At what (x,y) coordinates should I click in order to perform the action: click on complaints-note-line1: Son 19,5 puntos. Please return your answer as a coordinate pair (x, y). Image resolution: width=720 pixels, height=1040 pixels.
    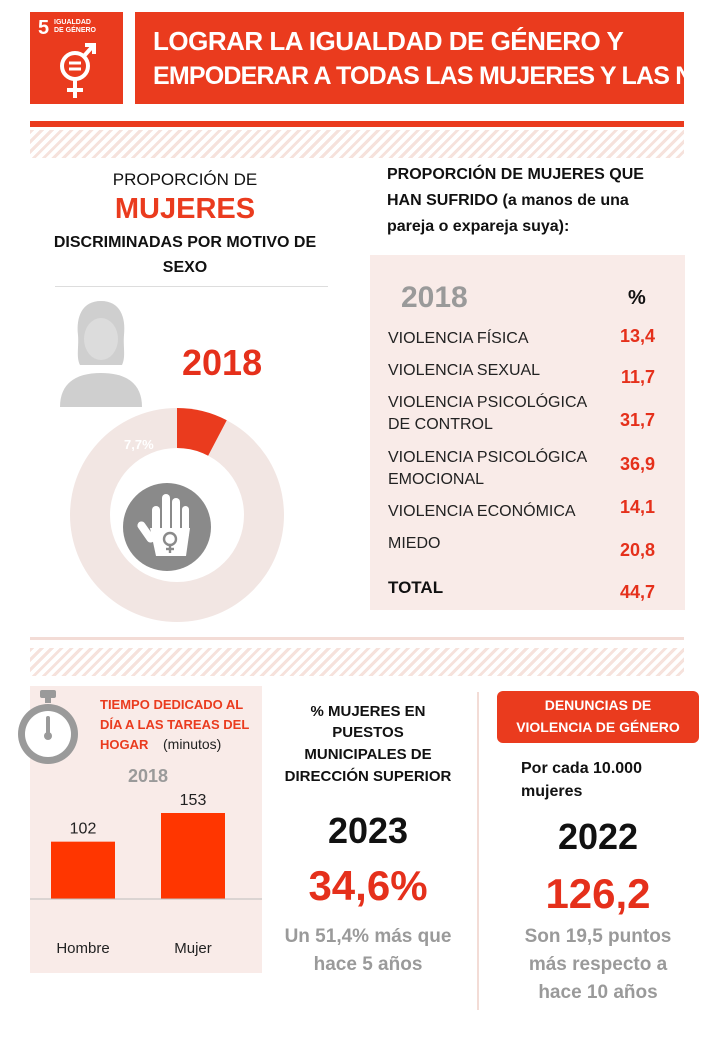
    Looking at the image, I should click on (598, 936).